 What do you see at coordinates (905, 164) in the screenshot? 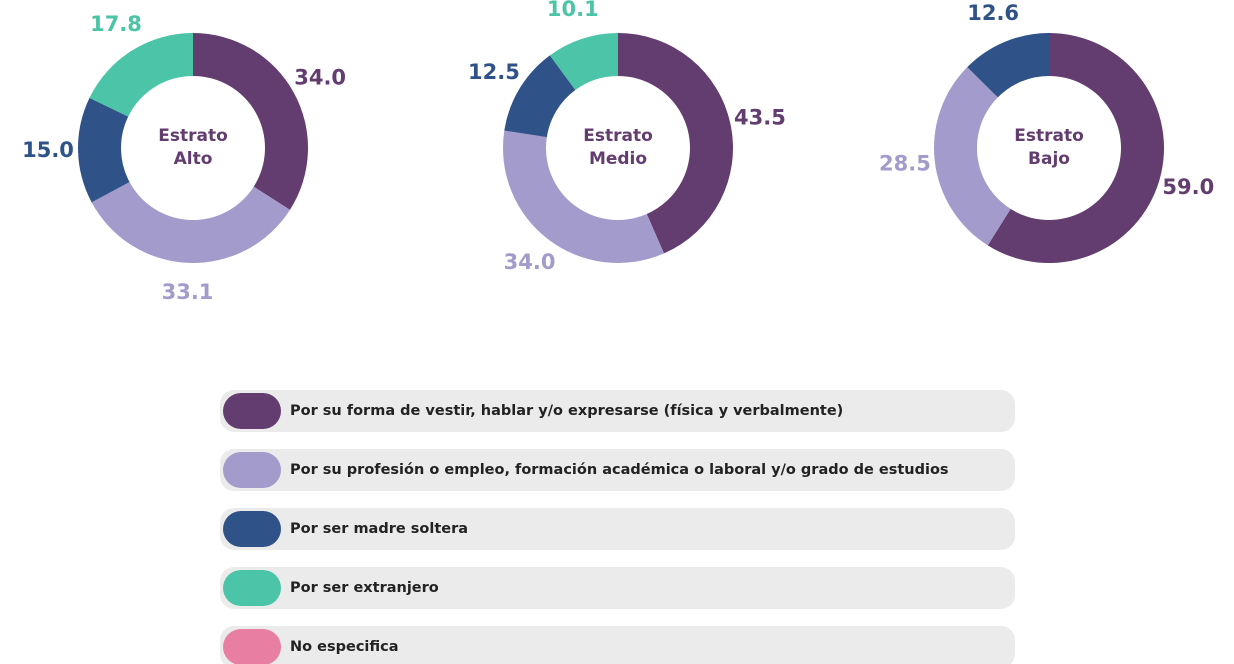
I see `value-label: 28.5` at bounding box center [905, 164].